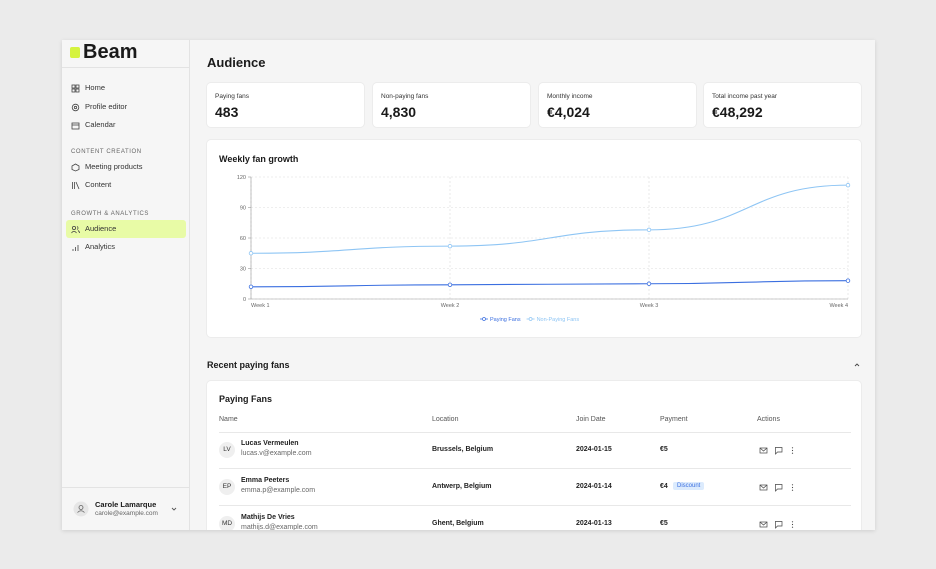 The height and width of the screenshot is (569, 936). Describe the element at coordinates (276, 453) in the screenshot. I see `fan-email: lucas.v@example.com` at that location.